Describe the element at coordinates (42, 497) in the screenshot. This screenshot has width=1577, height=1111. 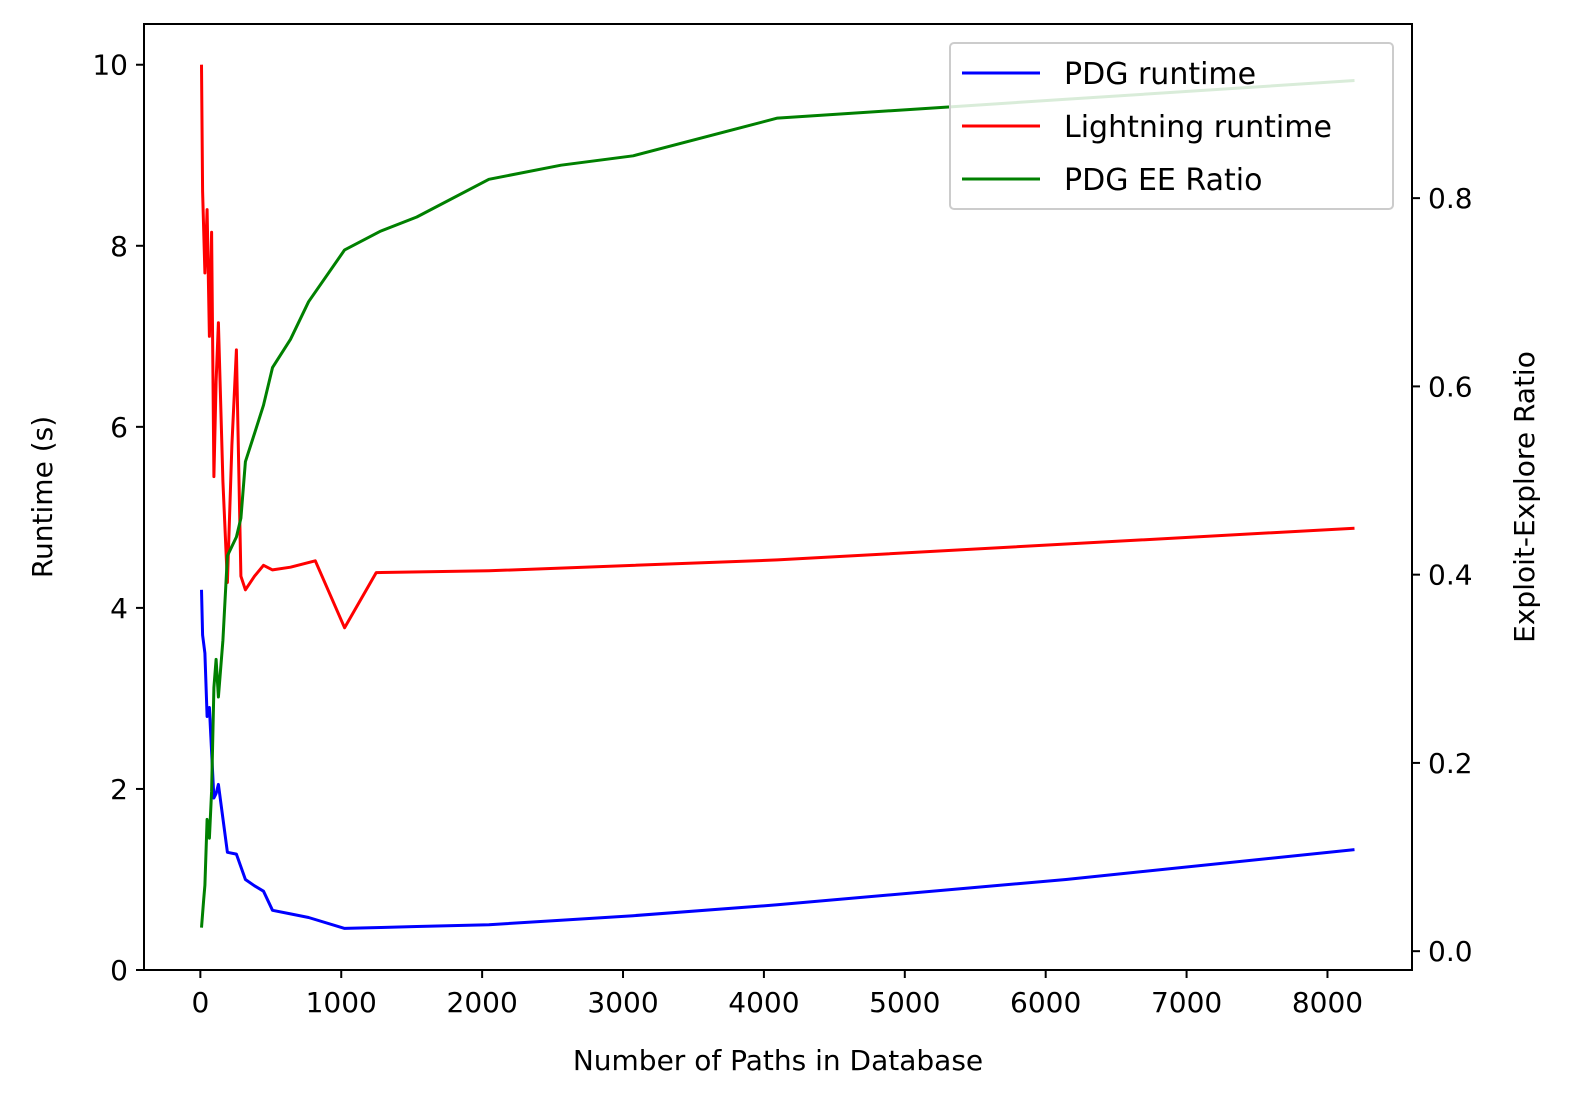
I see `y-axis-label: Runtime (s)` at that location.